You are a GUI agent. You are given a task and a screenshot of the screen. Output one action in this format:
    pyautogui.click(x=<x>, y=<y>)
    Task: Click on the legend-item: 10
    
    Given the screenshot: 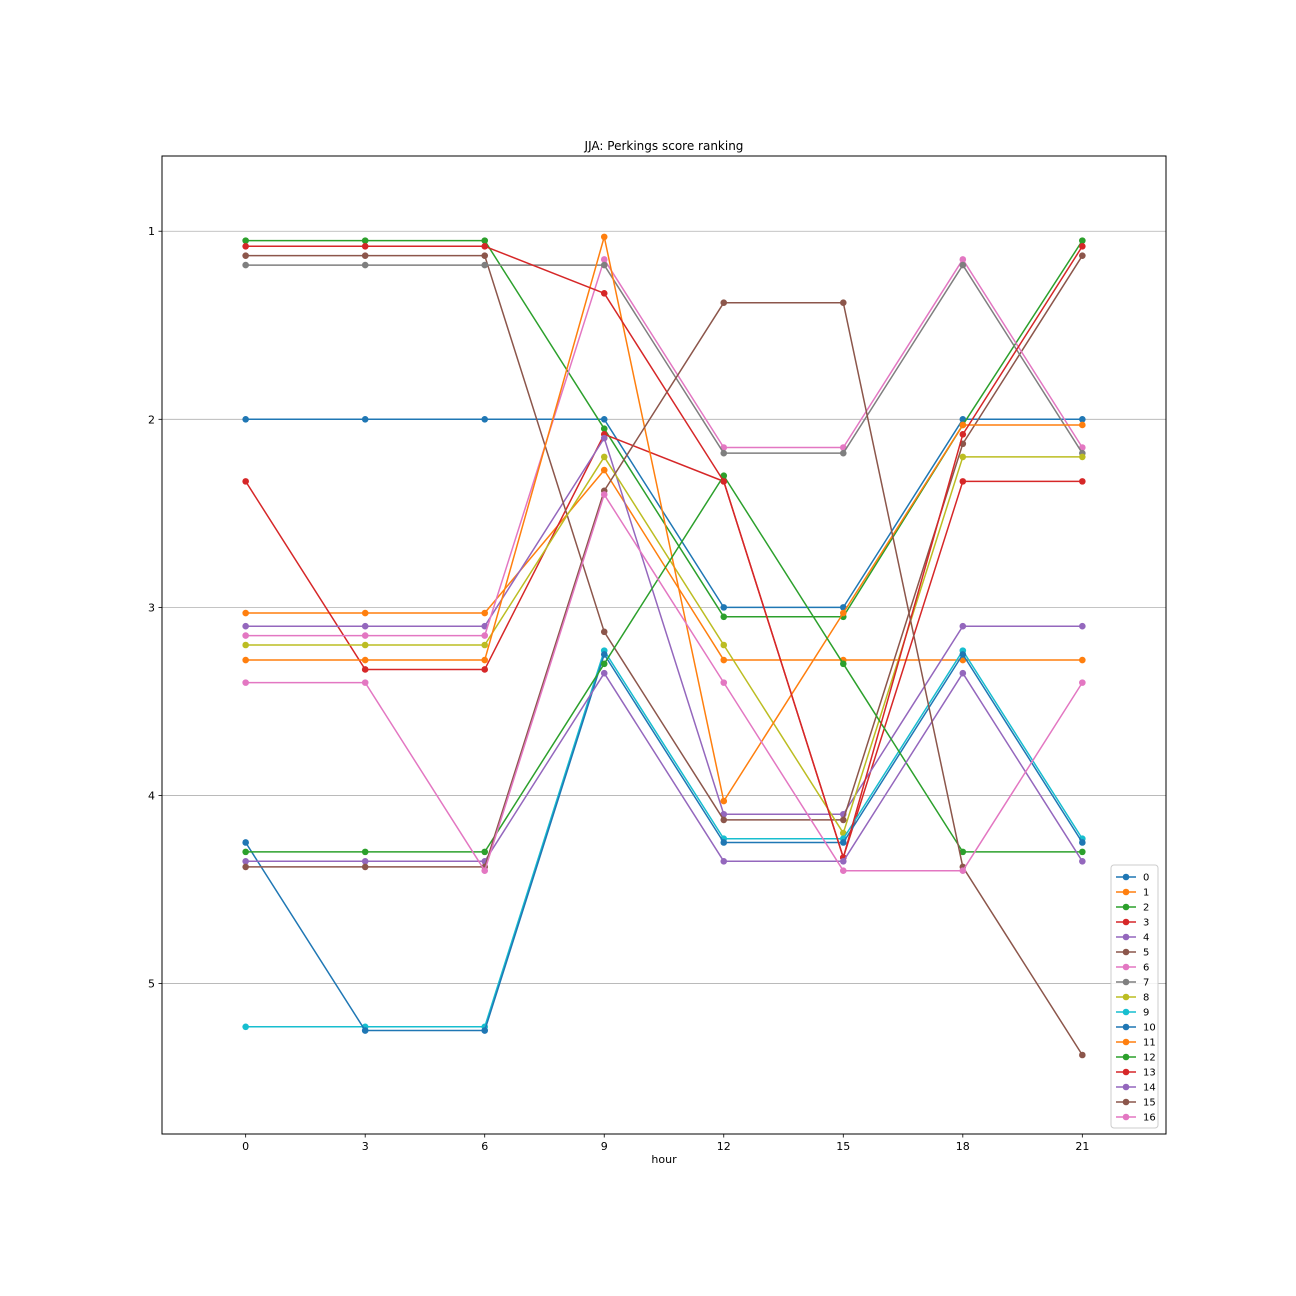 What is the action you would take?
    pyautogui.click(x=1136, y=1028)
    